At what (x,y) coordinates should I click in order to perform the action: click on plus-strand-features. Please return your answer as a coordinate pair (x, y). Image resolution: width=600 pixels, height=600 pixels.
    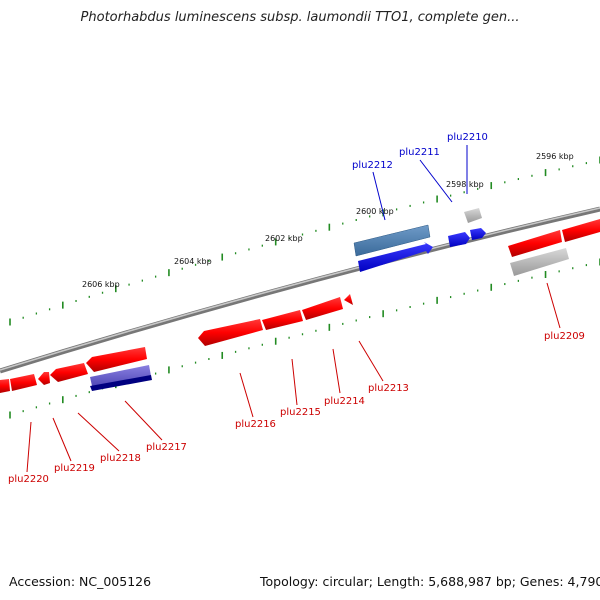
    Looking at the image, I should click on (419, 240).